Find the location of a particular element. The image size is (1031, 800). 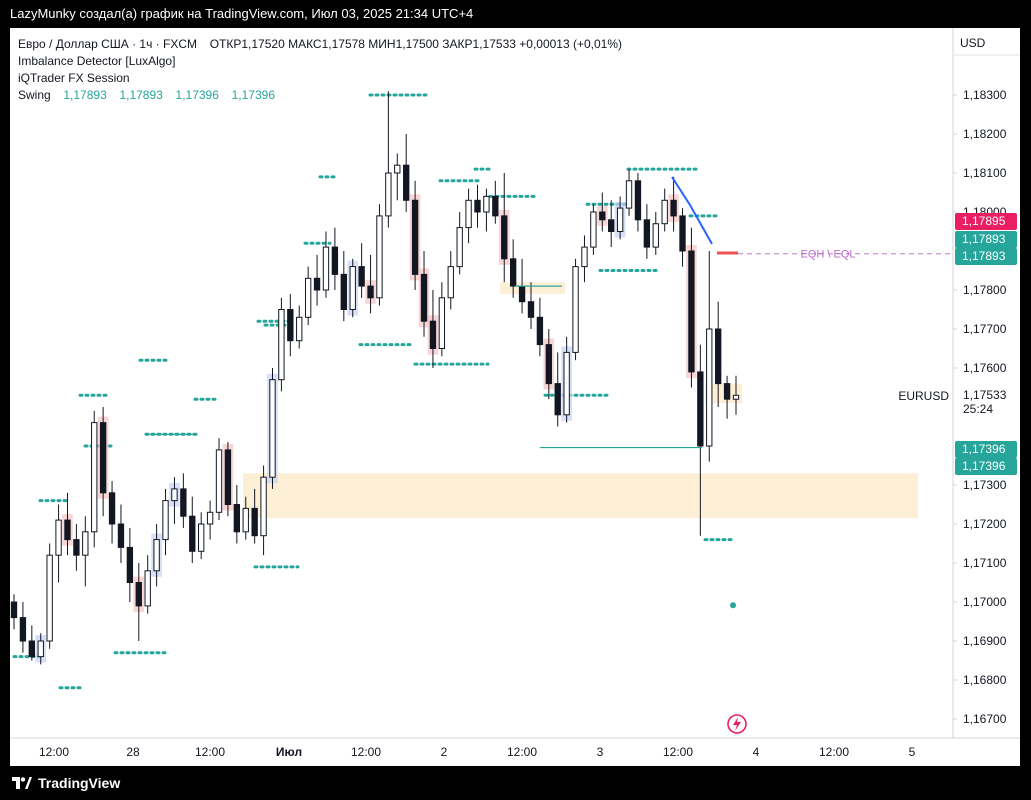

legend-indicator-swing: Swing 1,17893 1,17893 1,17396 1,17396 is located at coordinates (320, 95).